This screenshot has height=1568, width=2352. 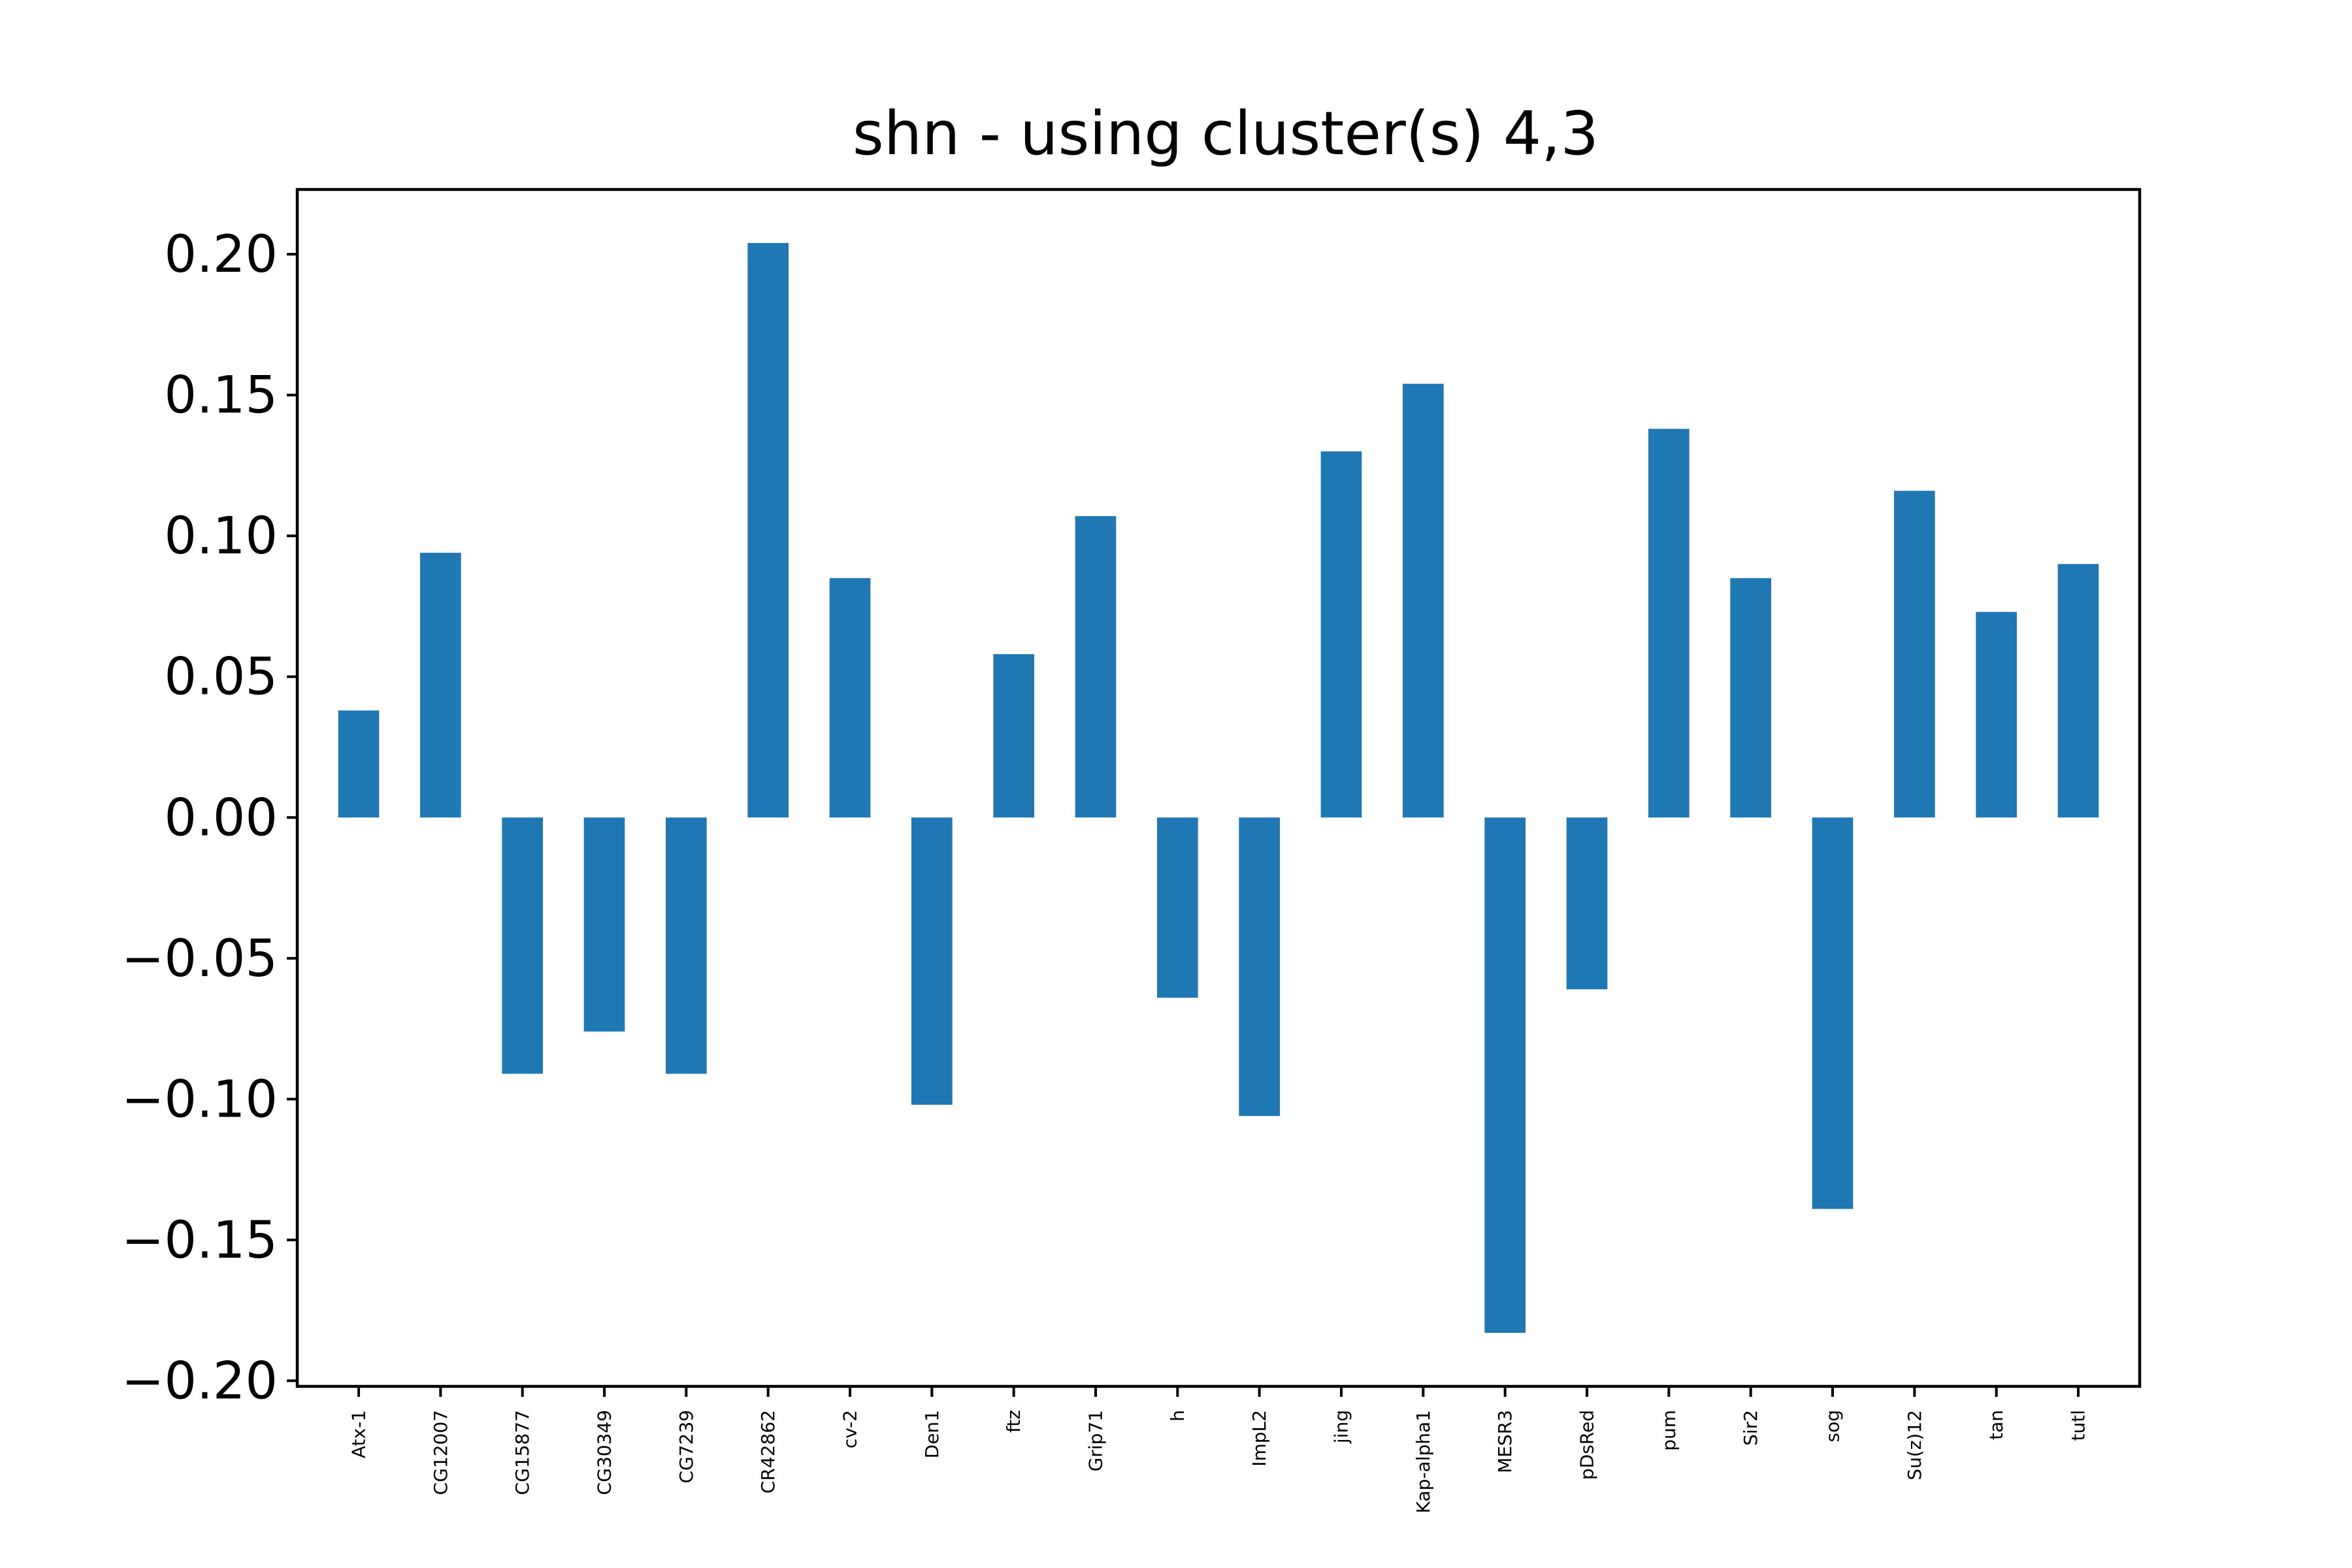 I want to click on x-tick-label: Kap-alpha1, so click(x=1423, y=1461).